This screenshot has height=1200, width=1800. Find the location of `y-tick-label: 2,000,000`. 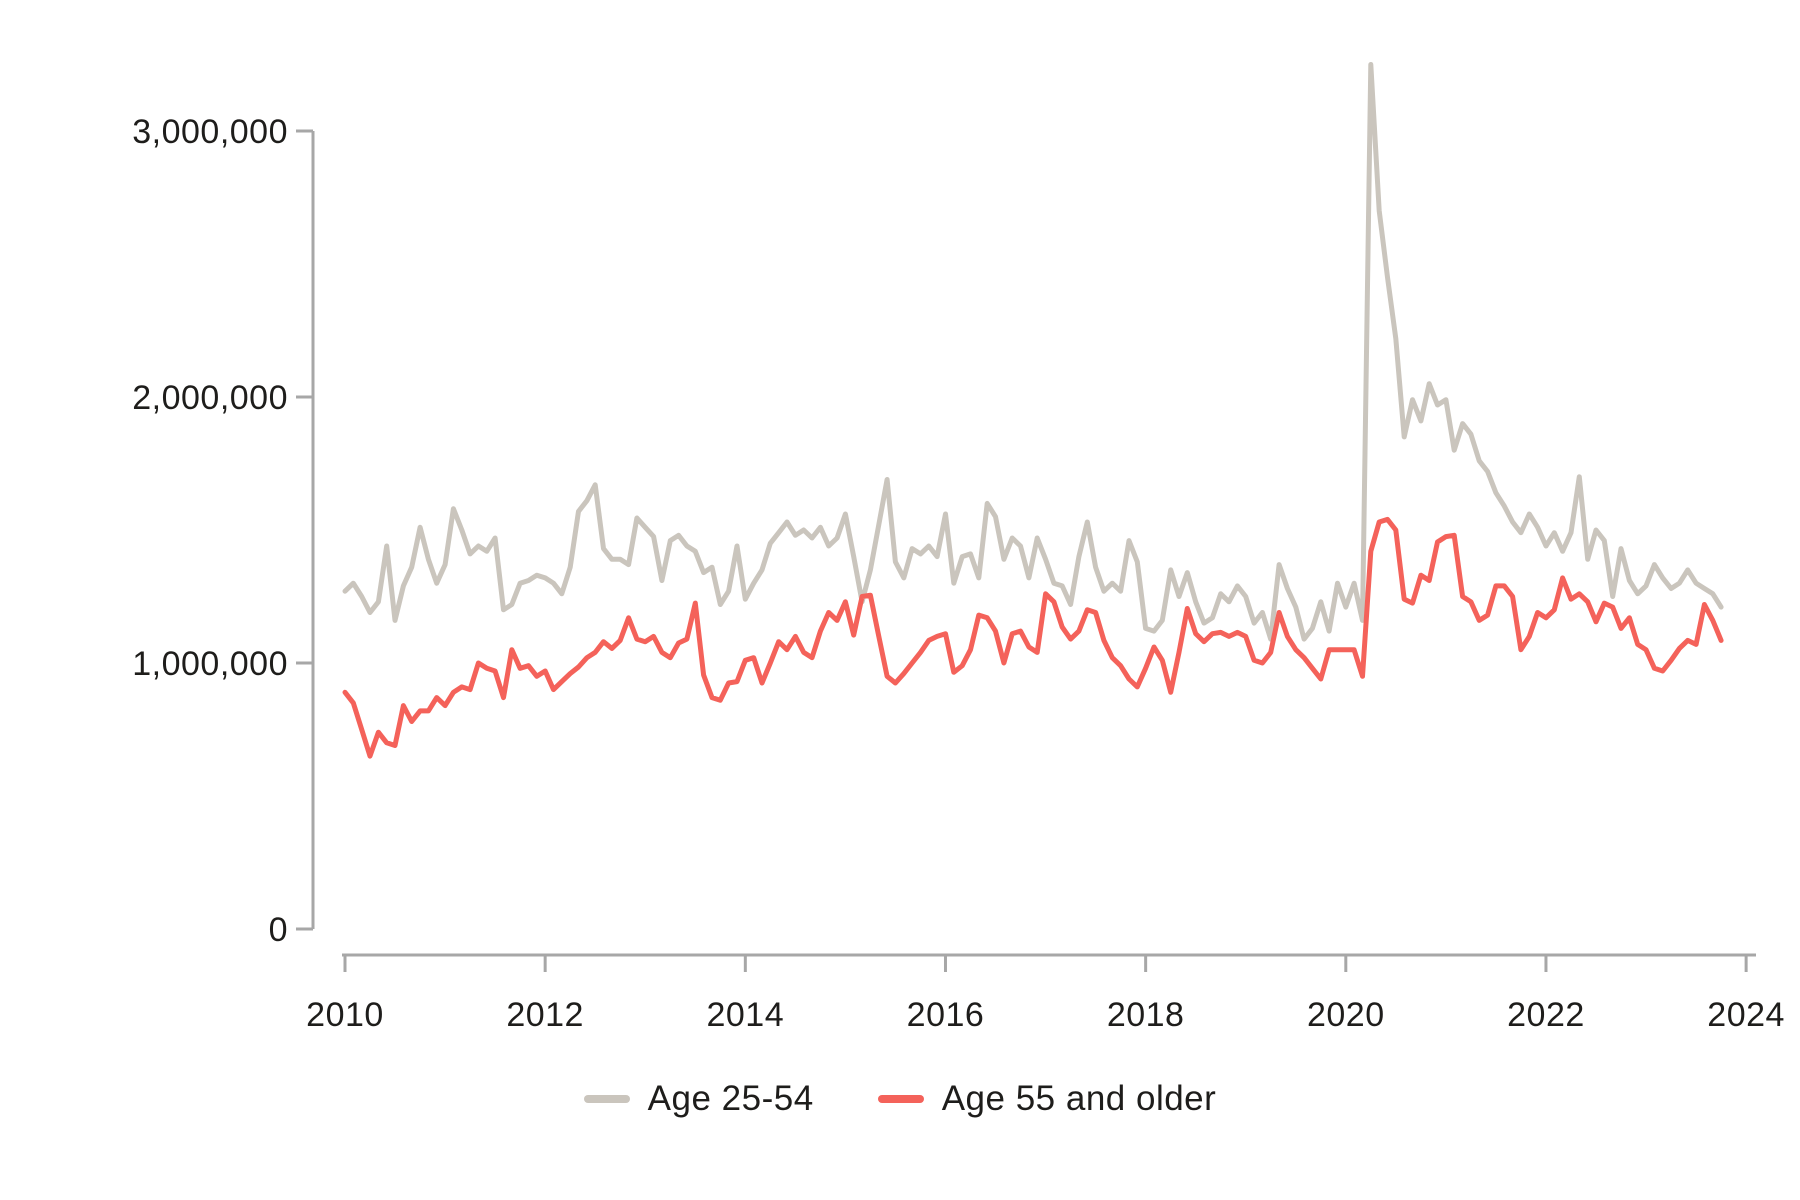

y-tick-label: 2,000,000 is located at coordinates (210, 398).